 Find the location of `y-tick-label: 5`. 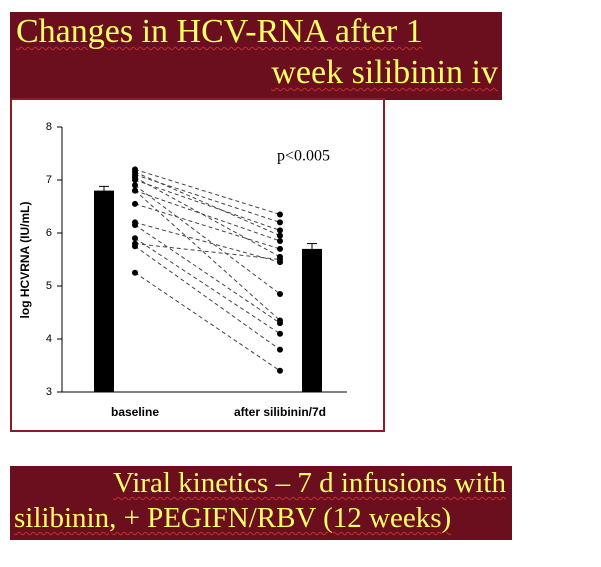

y-tick-label: 5 is located at coordinates (49, 286).